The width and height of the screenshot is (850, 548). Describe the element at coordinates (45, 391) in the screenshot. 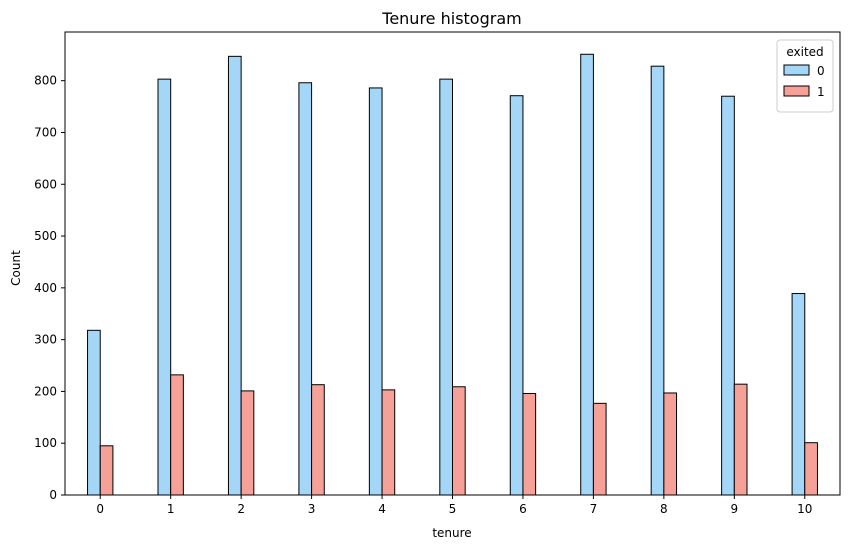

I see `y-tick-label-200: 200` at that location.